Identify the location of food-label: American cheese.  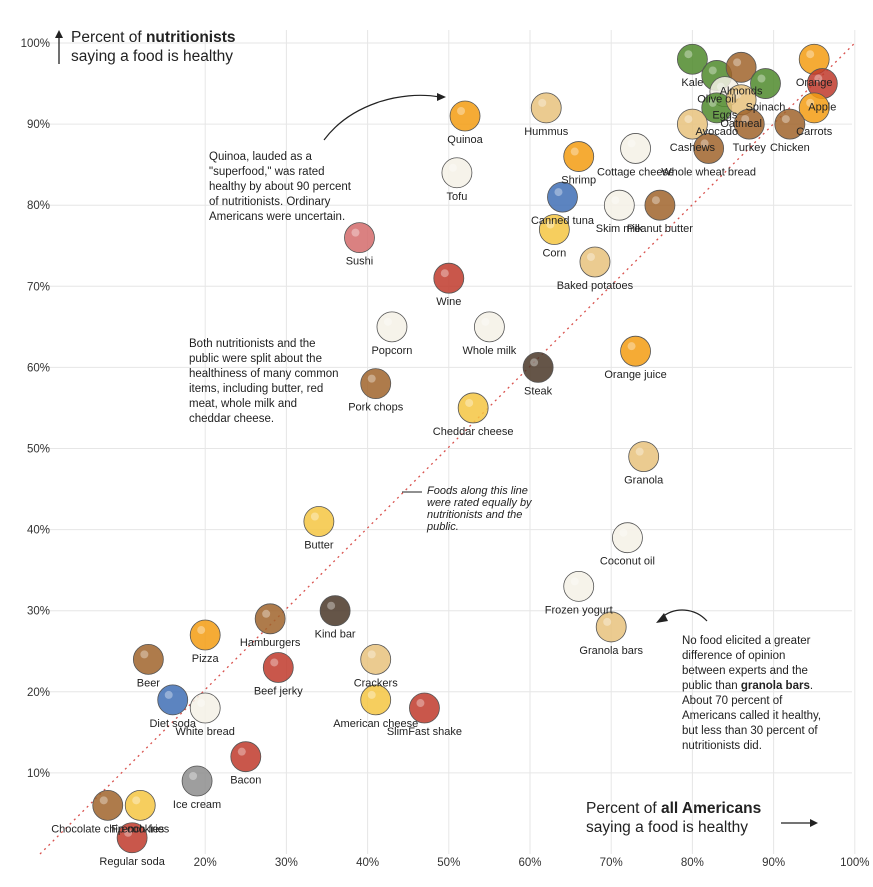
(375, 724).